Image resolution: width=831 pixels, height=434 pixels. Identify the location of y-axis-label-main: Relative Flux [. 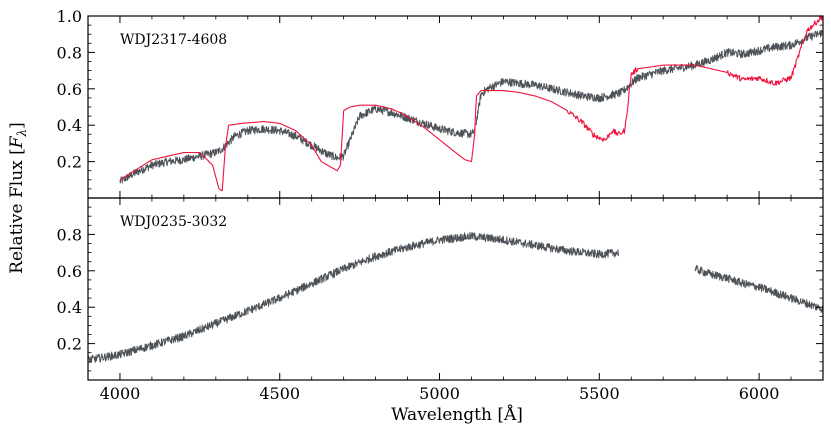
(17, 211).